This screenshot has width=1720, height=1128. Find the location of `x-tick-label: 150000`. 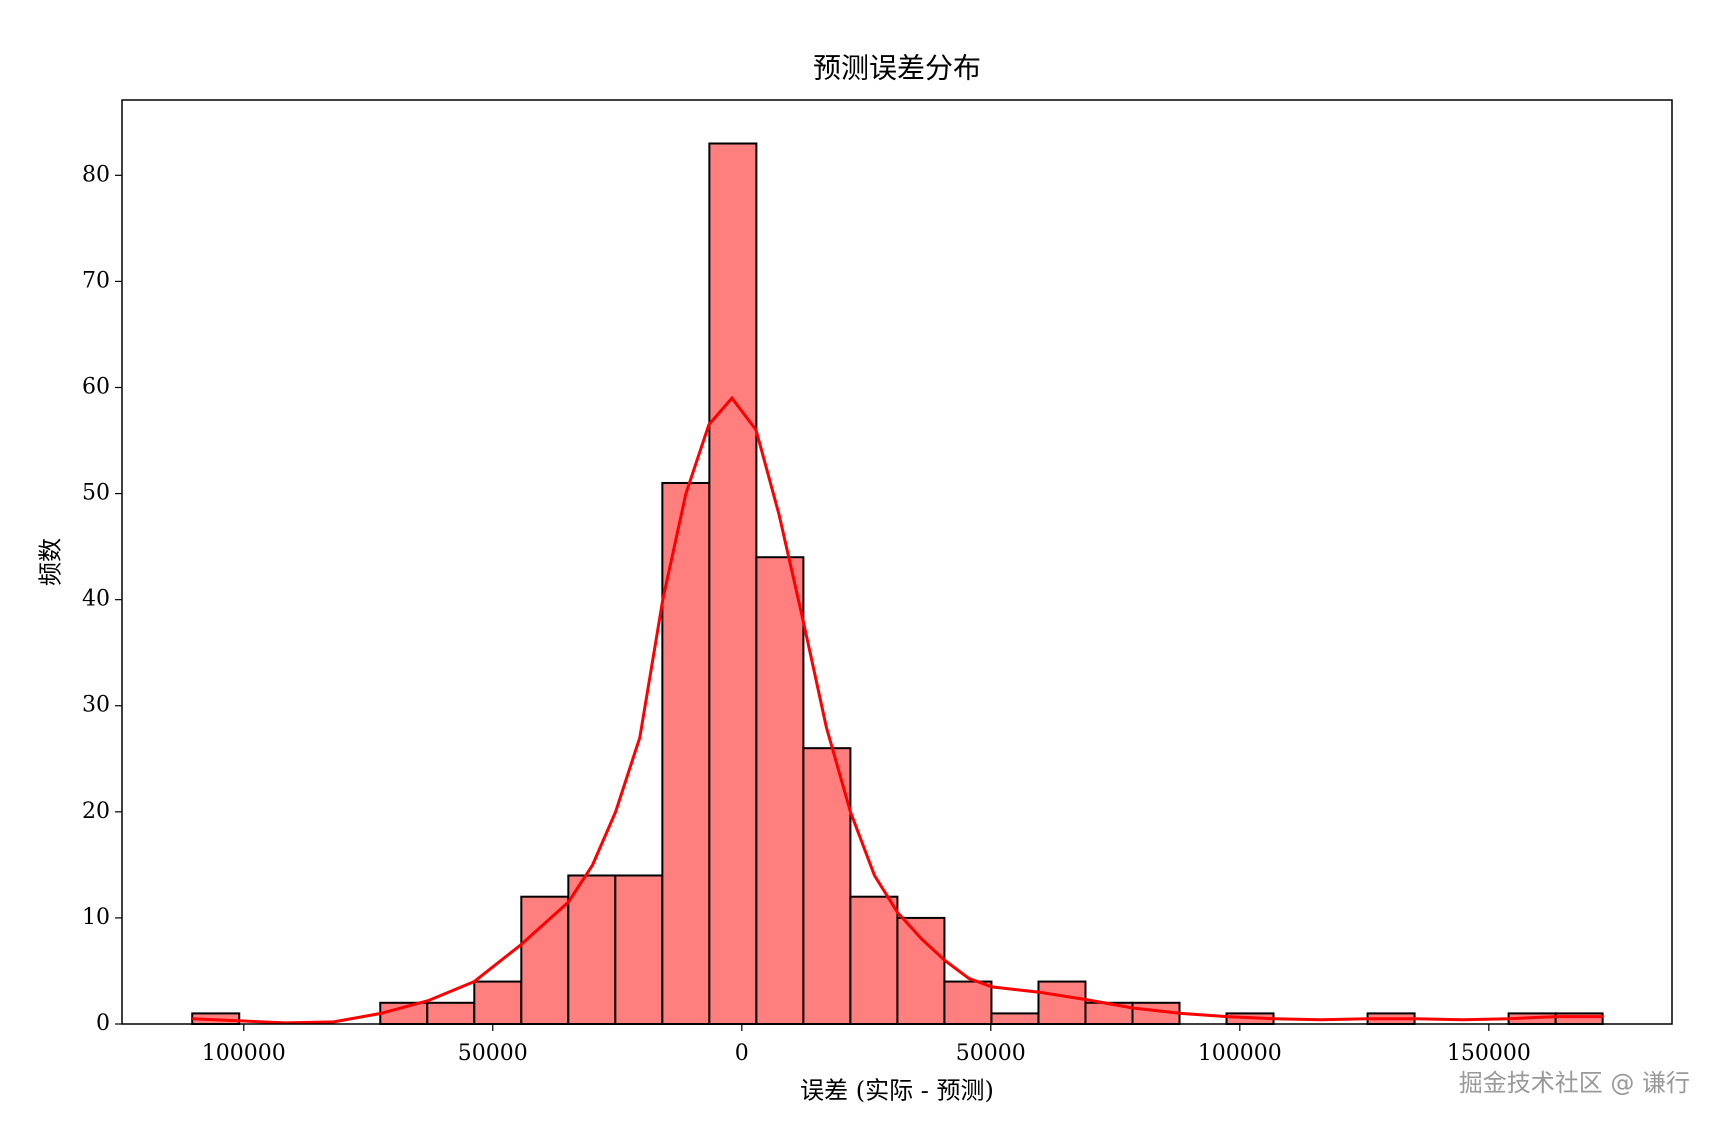

x-tick-label: 150000 is located at coordinates (1489, 1053).